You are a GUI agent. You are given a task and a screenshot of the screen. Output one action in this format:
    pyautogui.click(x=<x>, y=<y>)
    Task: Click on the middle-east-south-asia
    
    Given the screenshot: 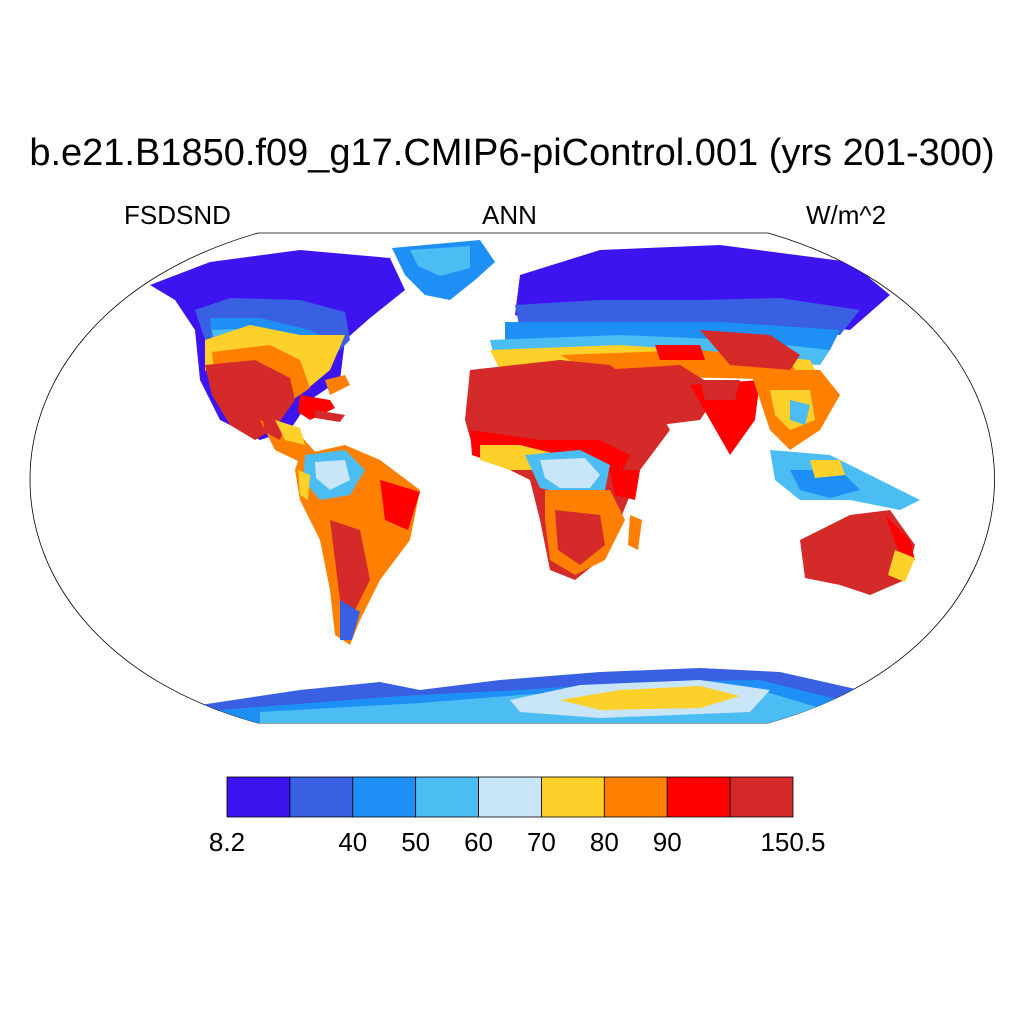 What is the action you would take?
    pyautogui.click(x=680, y=410)
    